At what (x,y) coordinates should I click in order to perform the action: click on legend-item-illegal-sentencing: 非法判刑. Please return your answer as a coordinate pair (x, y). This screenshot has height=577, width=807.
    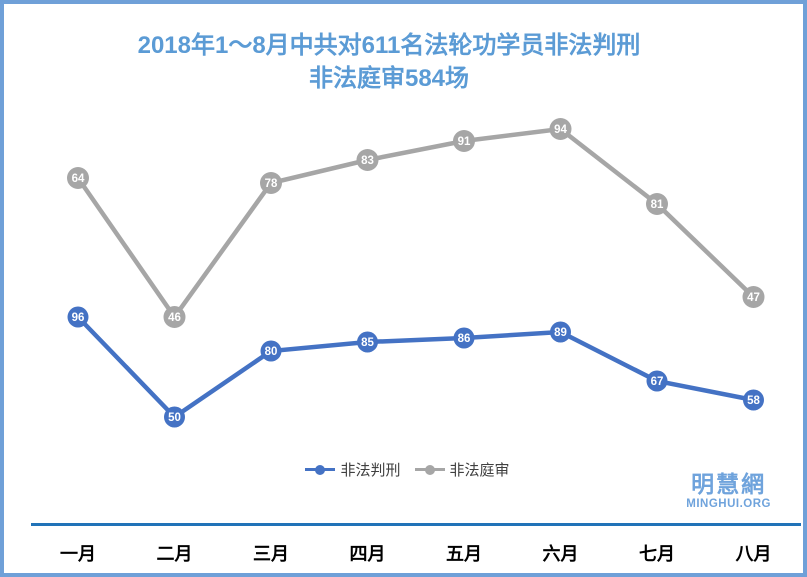
    Looking at the image, I should click on (353, 469).